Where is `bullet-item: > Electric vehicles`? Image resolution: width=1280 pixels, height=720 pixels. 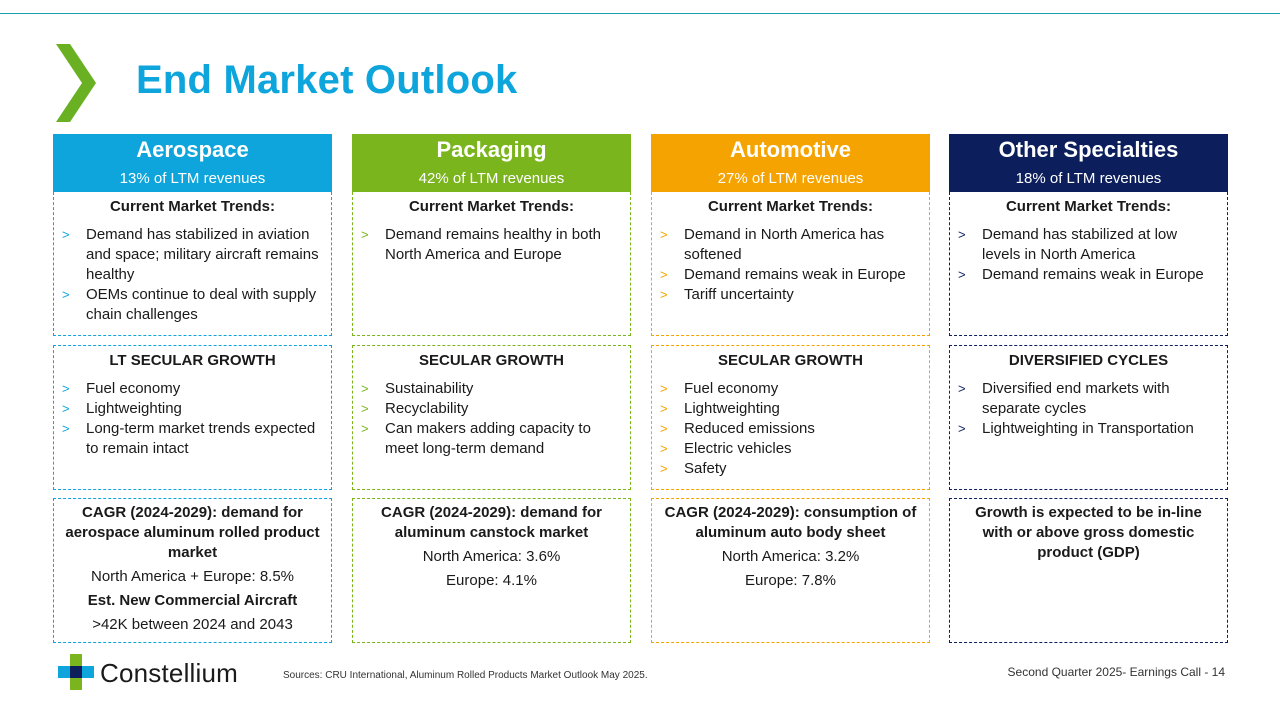
bullet-item: > Electric vehicles is located at coordinates (788, 449).